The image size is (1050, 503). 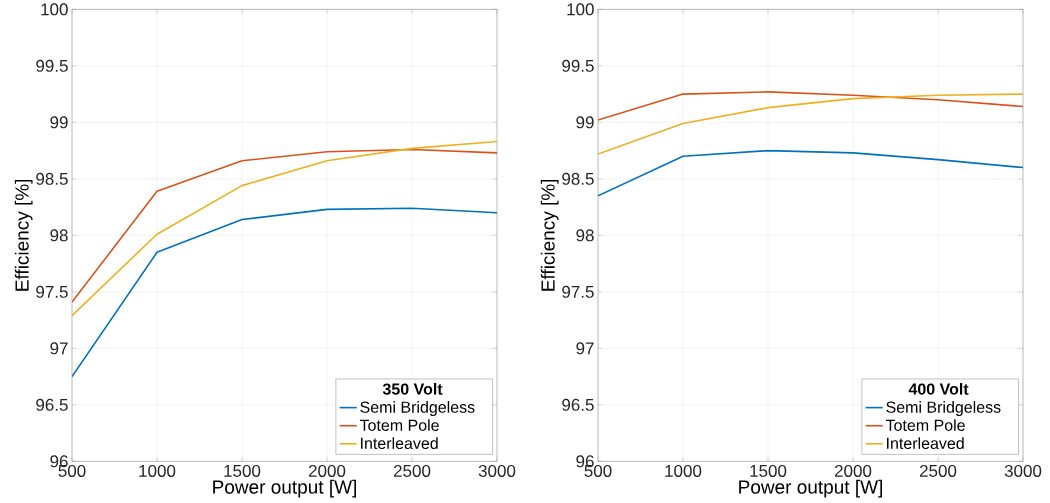 What do you see at coordinates (412, 388) in the screenshot?
I see `legend-title: 350 Volt` at bounding box center [412, 388].